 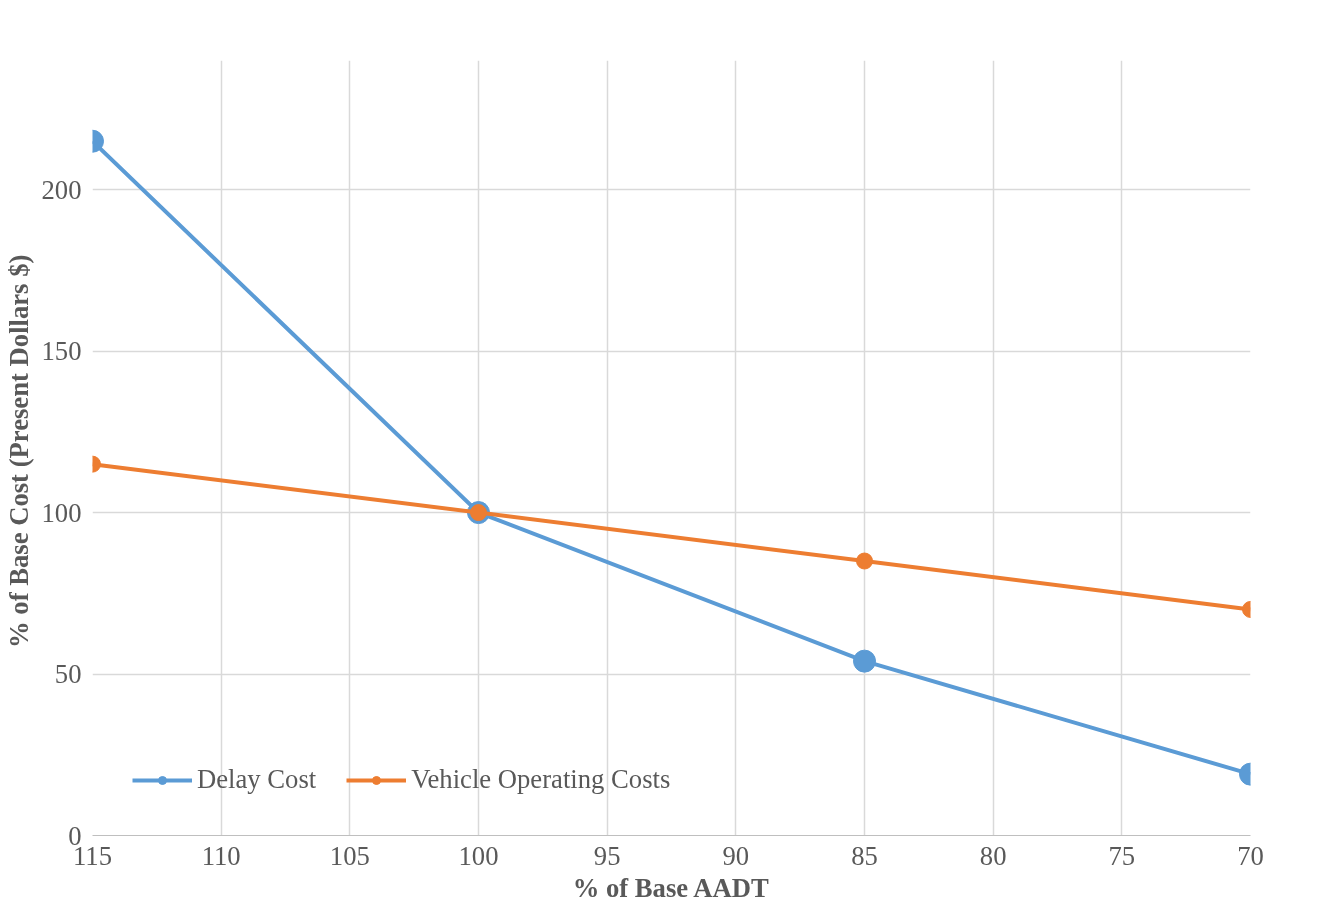 What do you see at coordinates (221, 855) in the screenshot?
I see `x-tick-label: 110` at bounding box center [221, 855].